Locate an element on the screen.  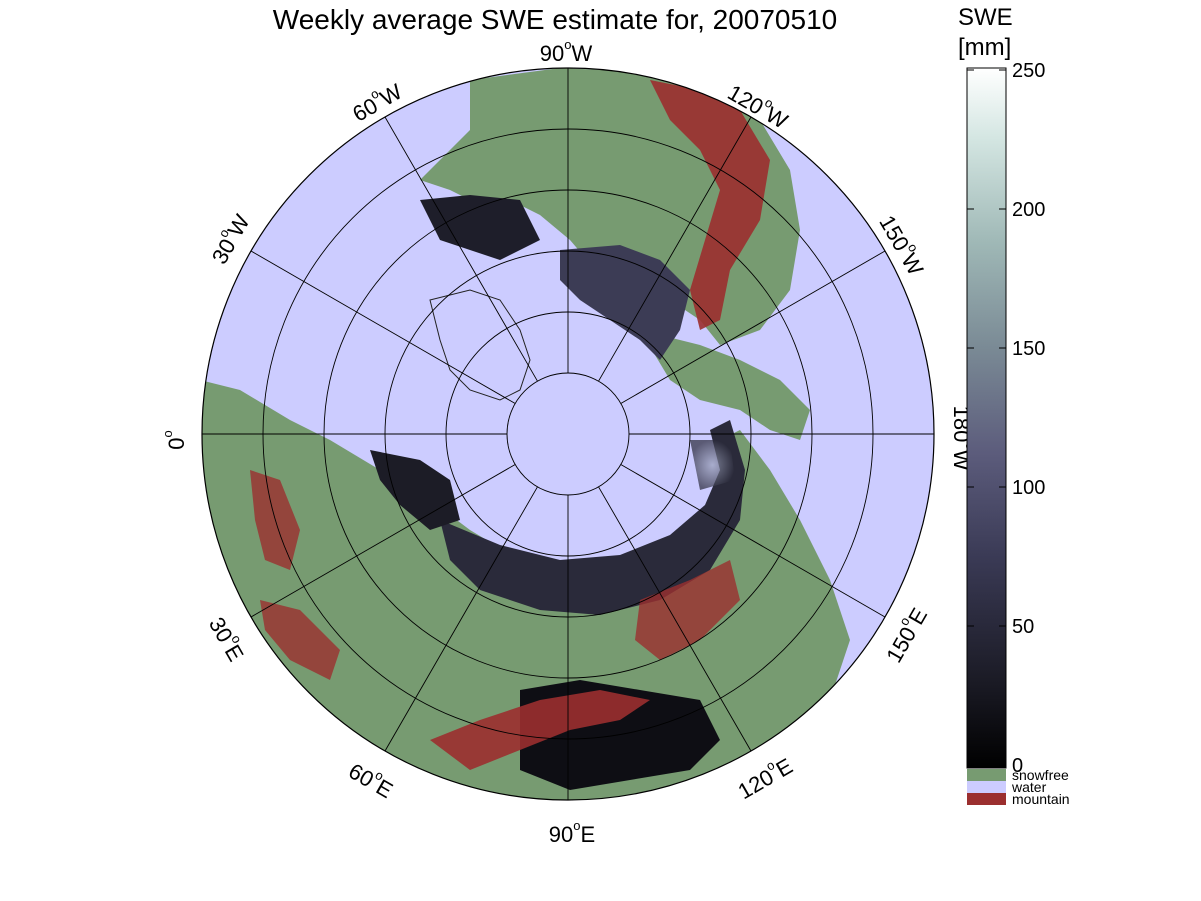
snow-canada-north is located at coordinates (625, 302).